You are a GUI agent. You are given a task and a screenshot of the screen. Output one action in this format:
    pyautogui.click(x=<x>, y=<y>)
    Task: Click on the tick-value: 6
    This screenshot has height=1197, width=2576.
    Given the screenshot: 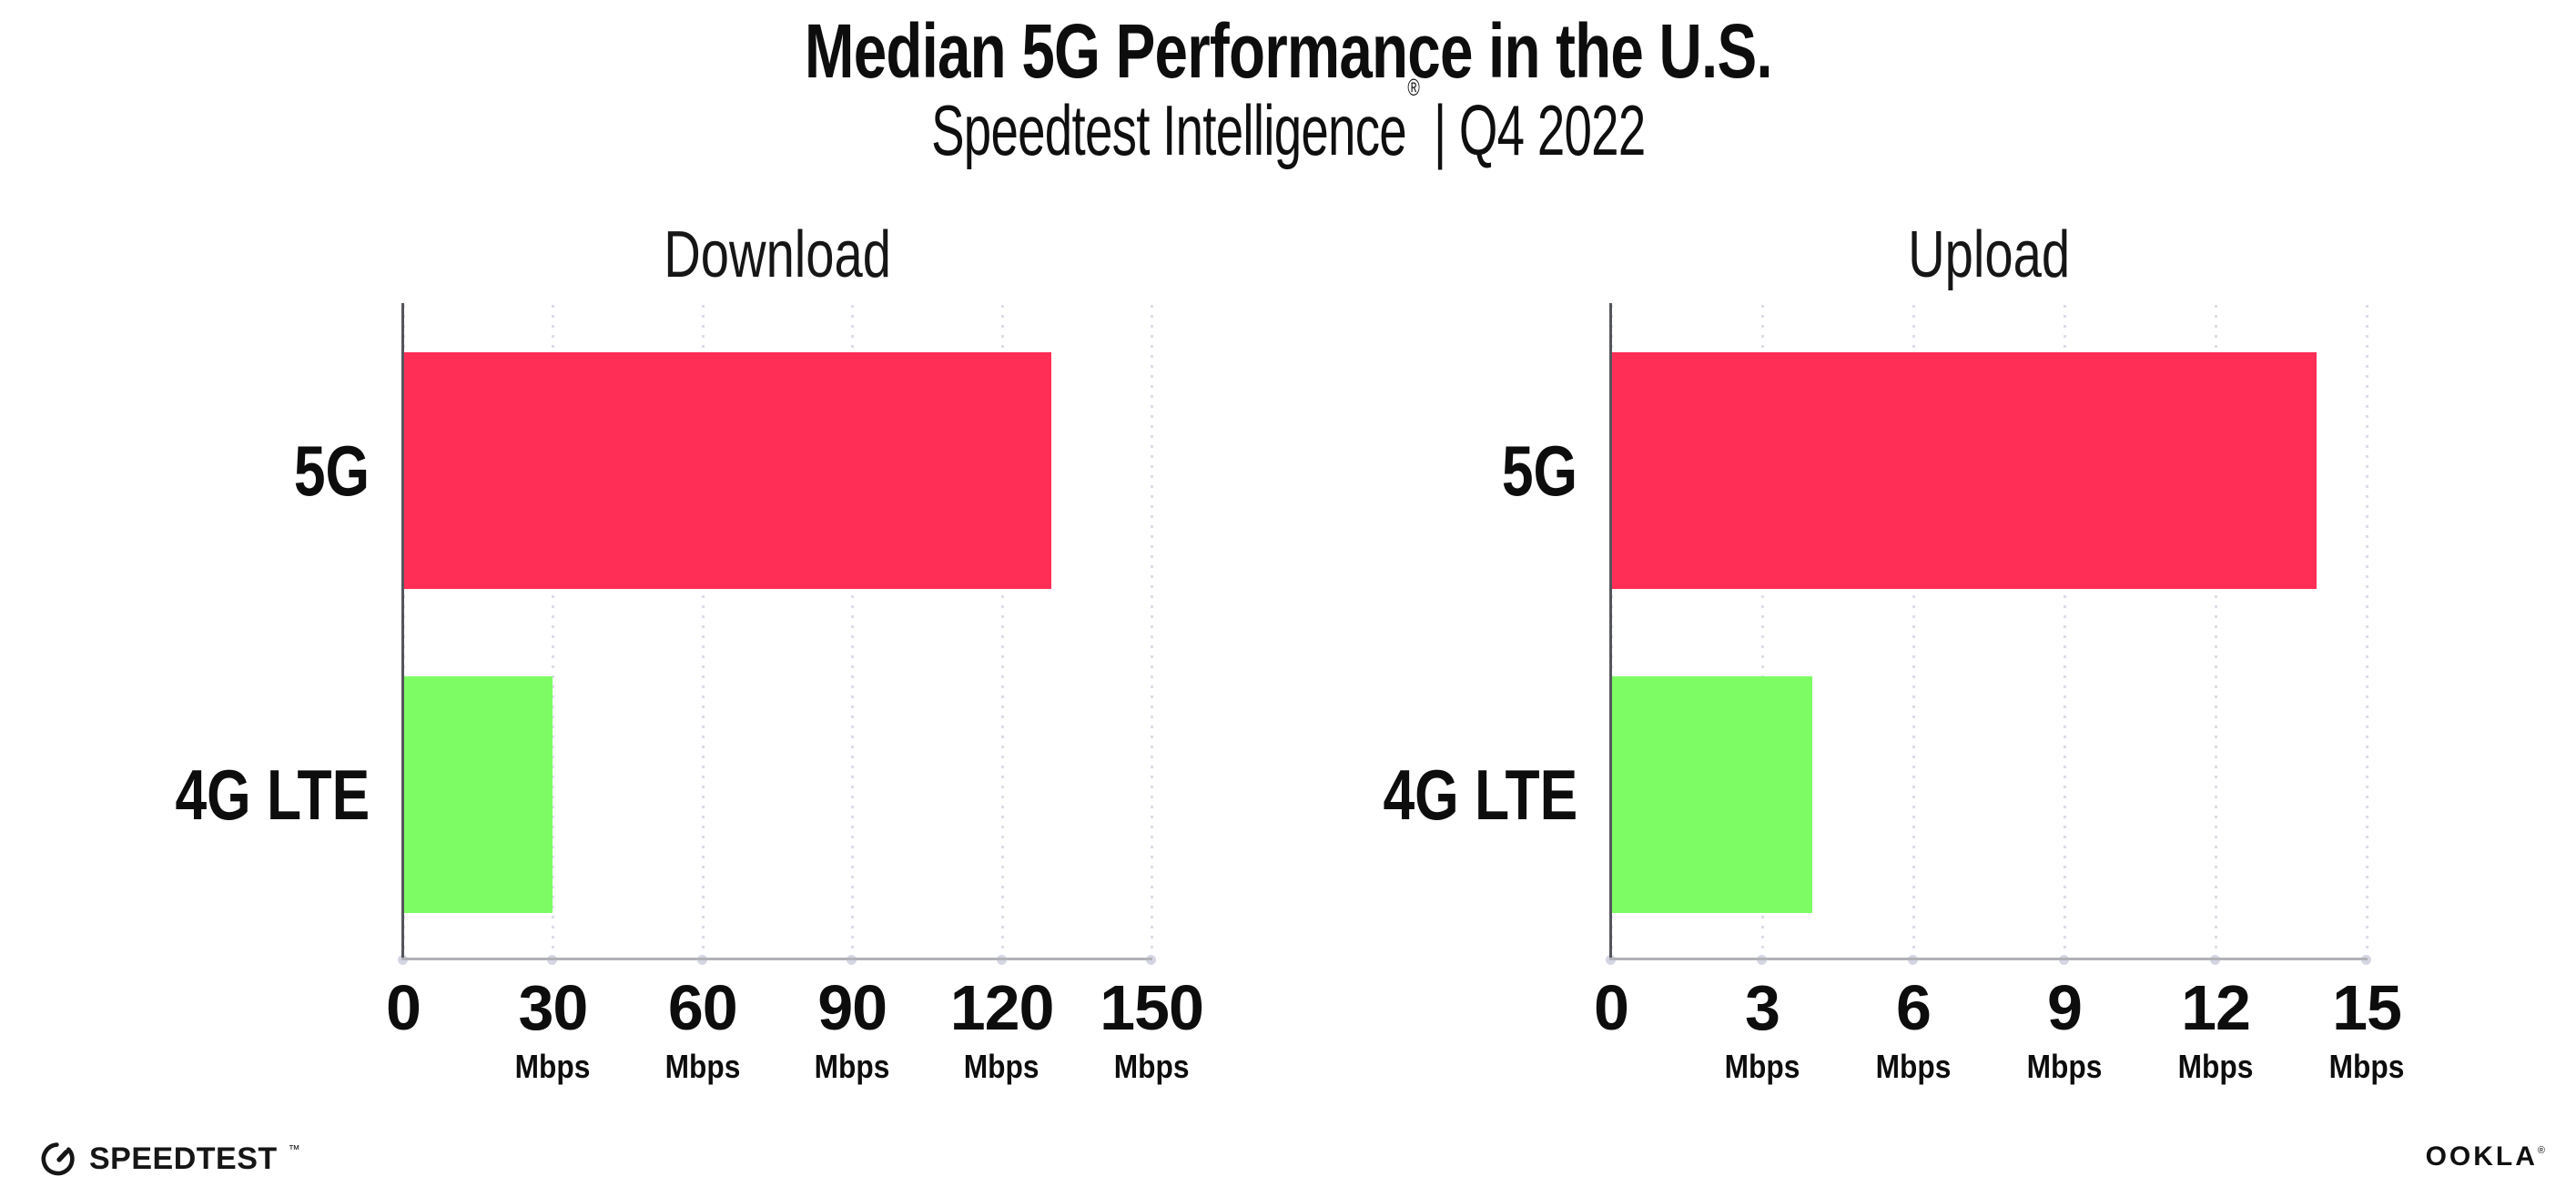 What is the action you would take?
    pyautogui.click(x=1914, y=1008)
    